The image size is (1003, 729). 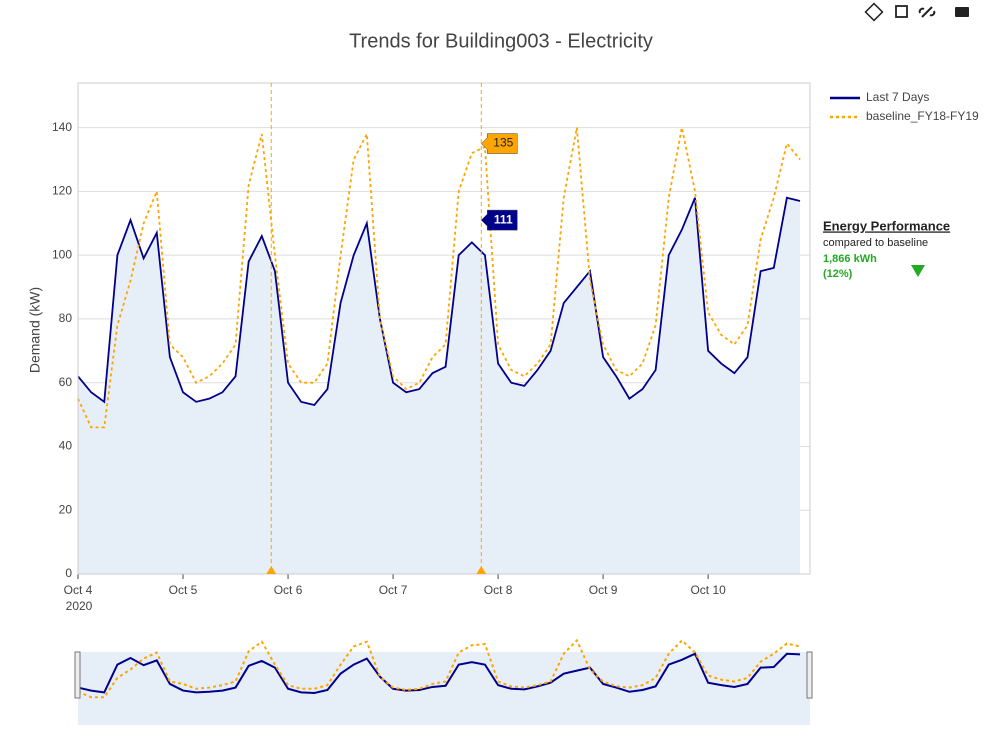 I want to click on x-tick-label: Oct 7, so click(x=393, y=590).